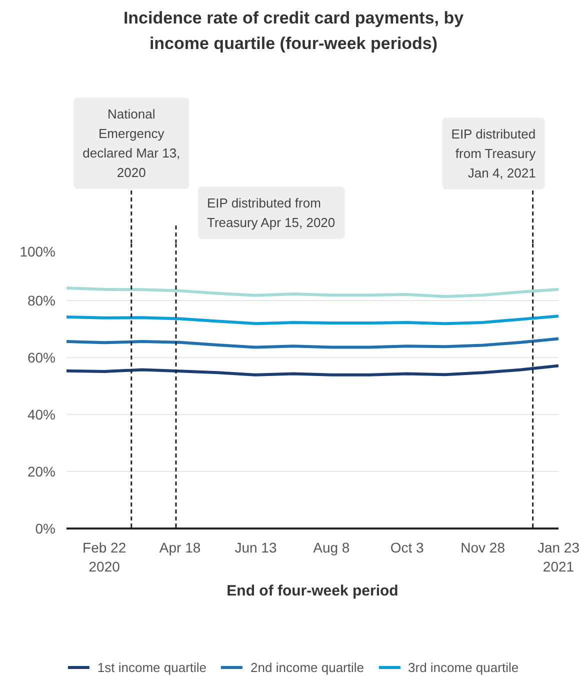 The height and width of the screenshot is (692, 586). What do you see at coordinates (558, 557) in the screenshot?
I see `x-tick-label: Jan 23 2021` at bounding box center [558, 557].